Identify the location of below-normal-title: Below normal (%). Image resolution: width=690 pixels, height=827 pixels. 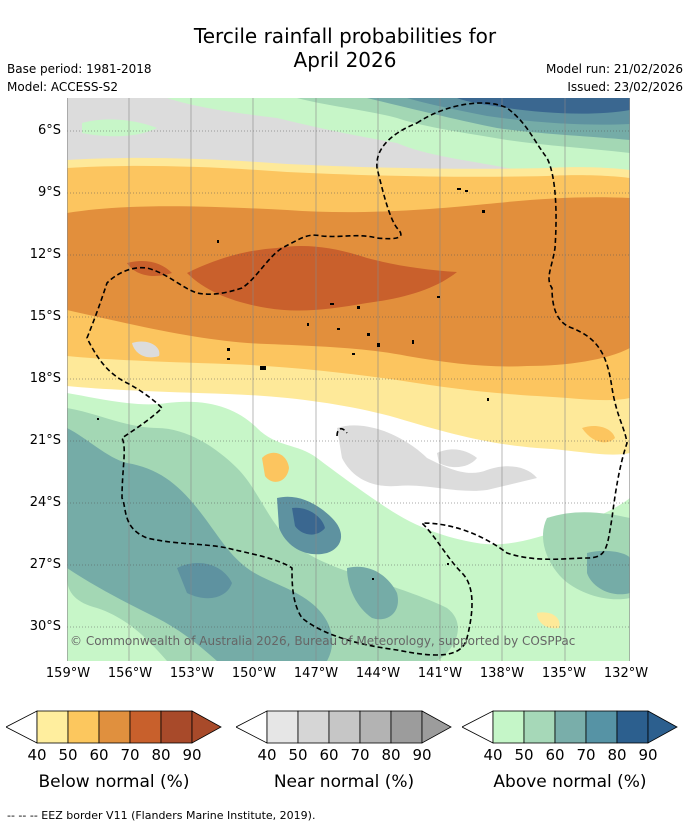
(114, 782).